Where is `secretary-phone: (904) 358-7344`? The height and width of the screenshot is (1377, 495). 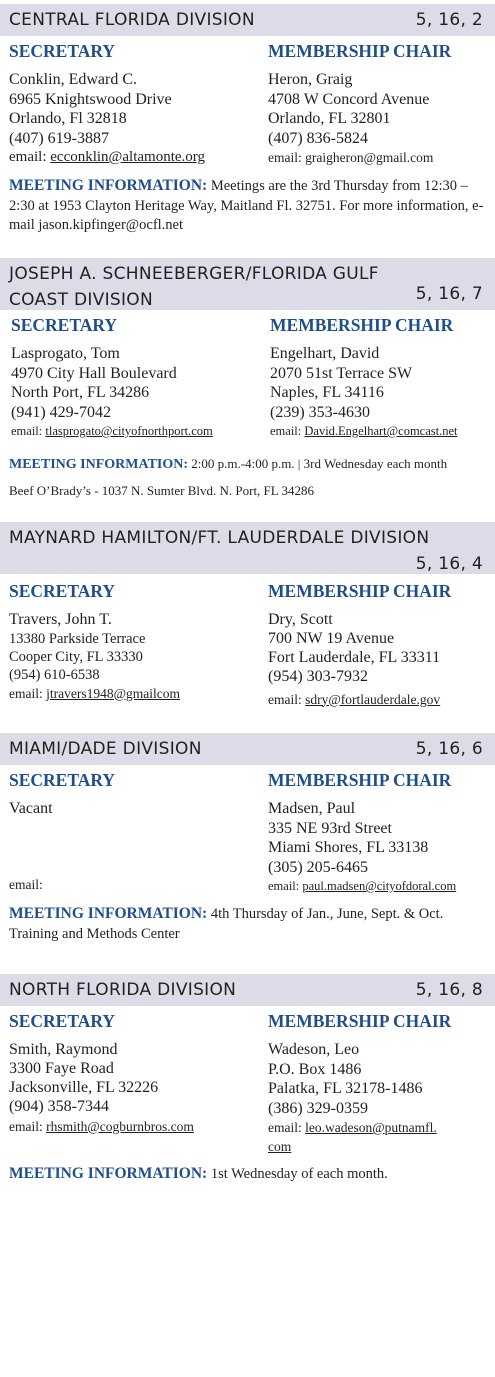
secretary-phone: (904) 358-7344 is located at coordinates (59, 1106).